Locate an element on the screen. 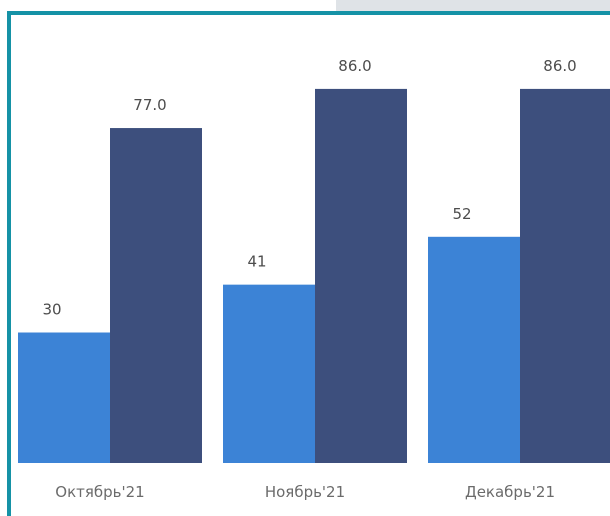  data-label-dark-2: 86.0 is located at coordinates (559, 66).